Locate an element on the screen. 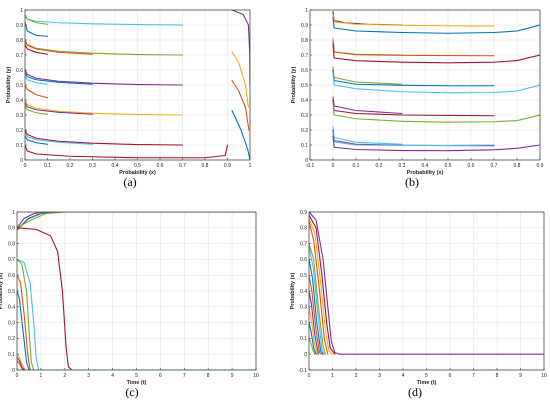 The height and width of the screenshot is (407, 550). x-tick-label: 0.6 is located at coordinates (471, 166).